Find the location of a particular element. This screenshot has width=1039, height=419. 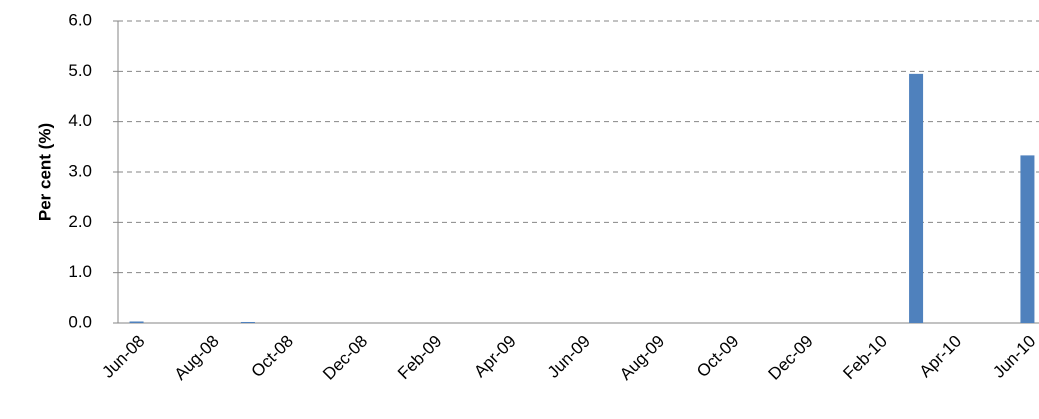

x-tick-label: Aug-08 is located at coordinates (197, 358).